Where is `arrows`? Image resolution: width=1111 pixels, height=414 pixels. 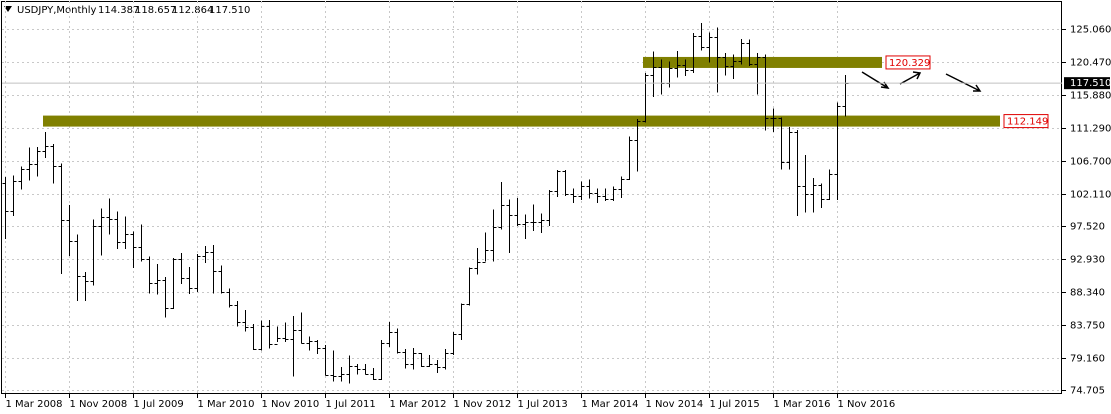
arrows is located at coordinates (921, 81).